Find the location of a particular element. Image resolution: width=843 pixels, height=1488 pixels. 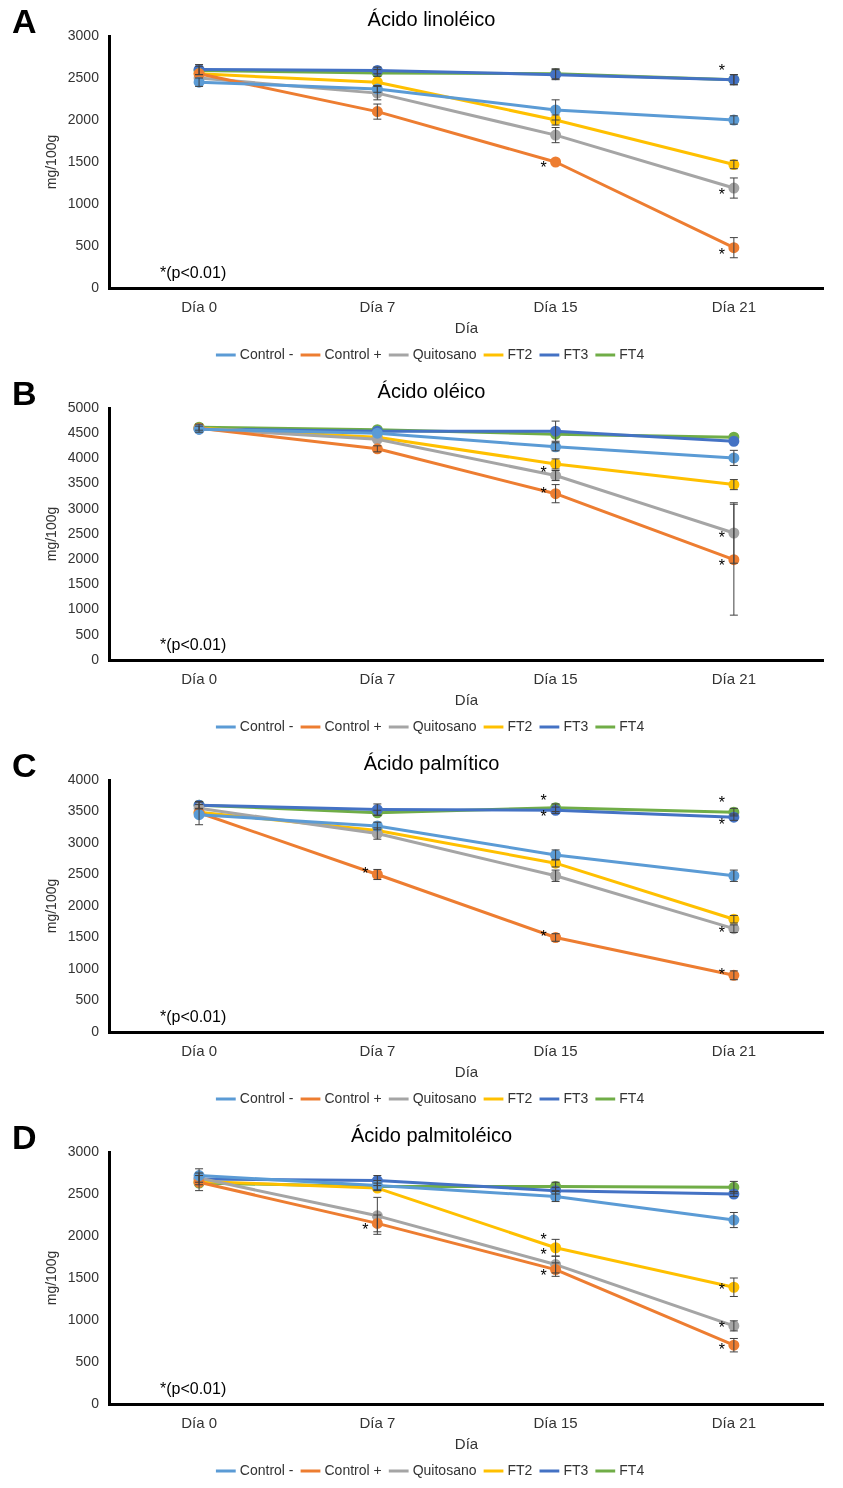

chart-title: Ácido palmitoléico is located at coordinates (431, 1134).